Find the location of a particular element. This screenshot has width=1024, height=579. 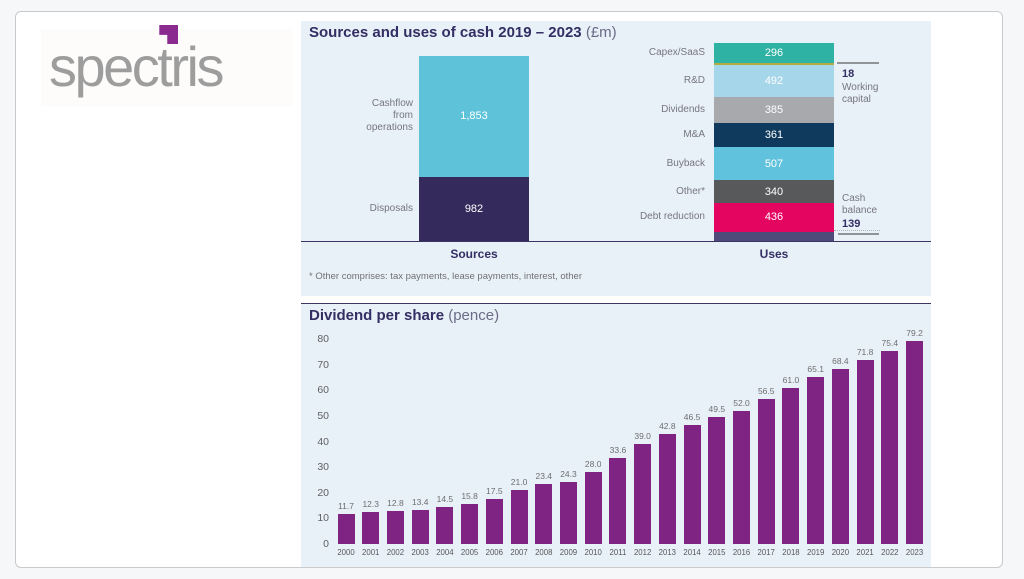

spectris-logo: spect ris is located at coordinates (167, 65).